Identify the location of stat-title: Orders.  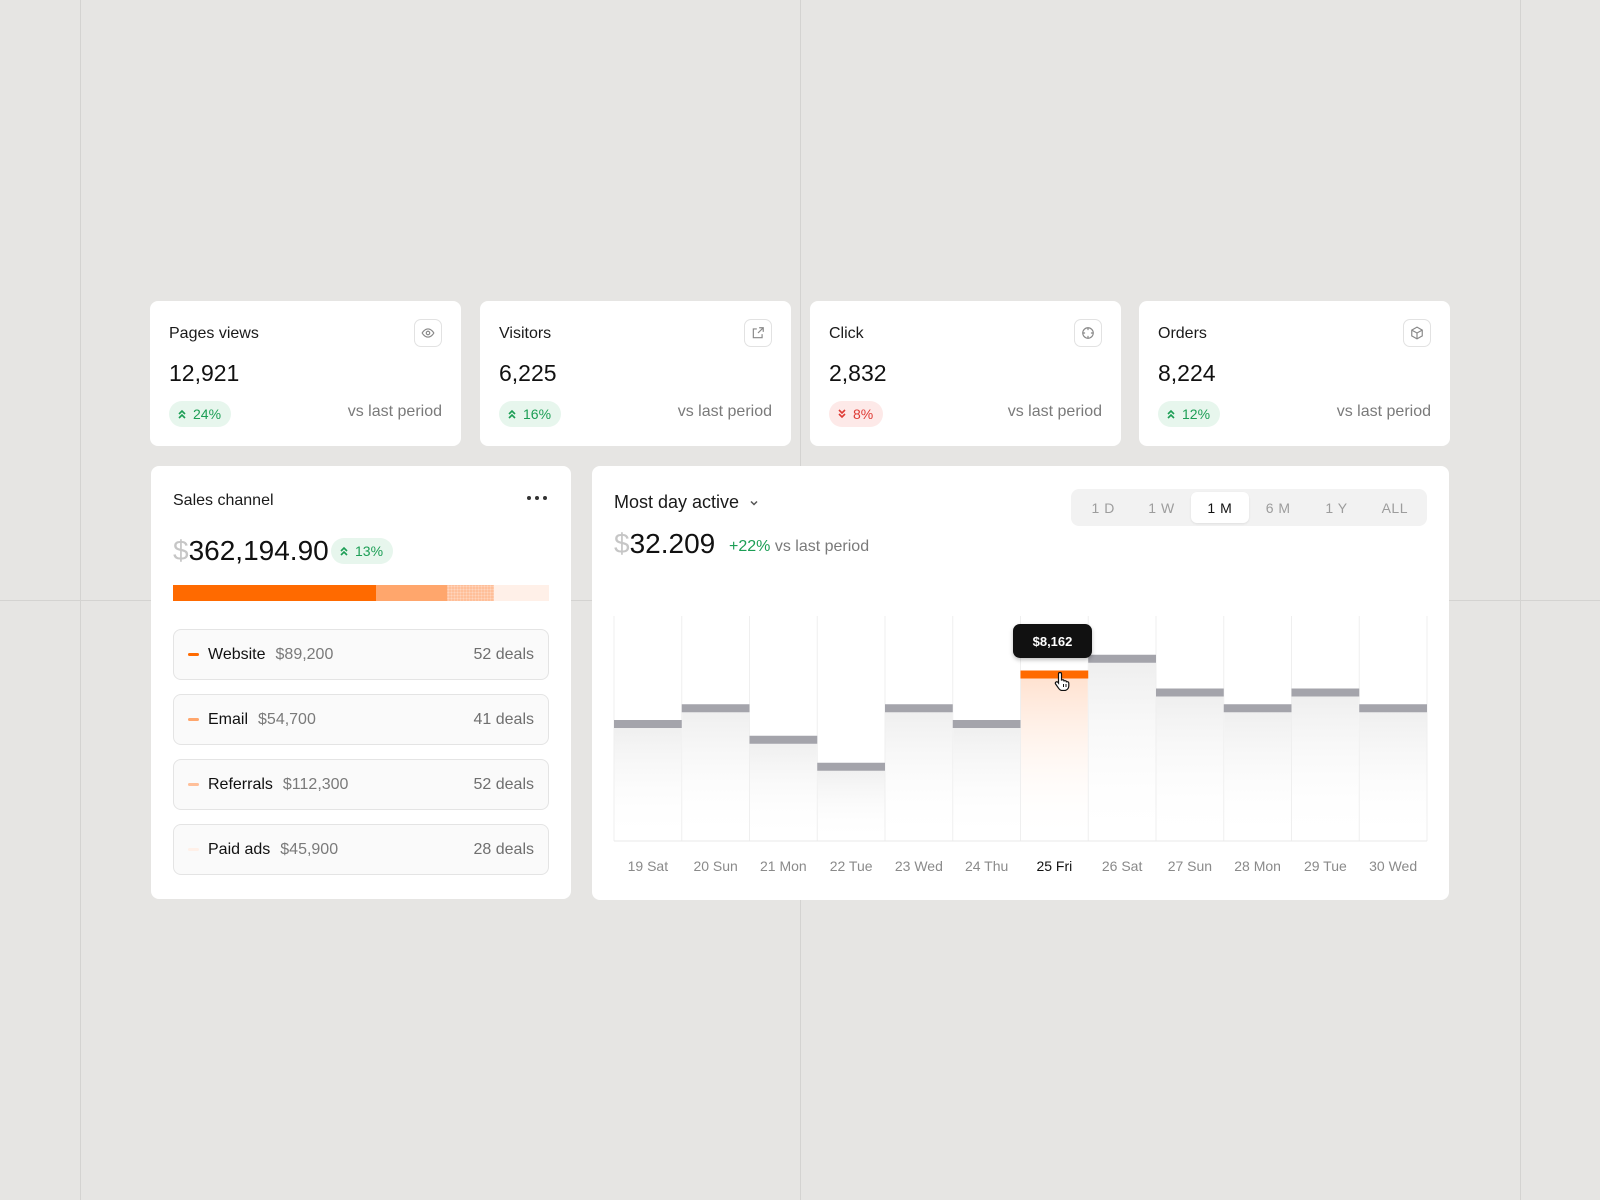
(1182, 333).